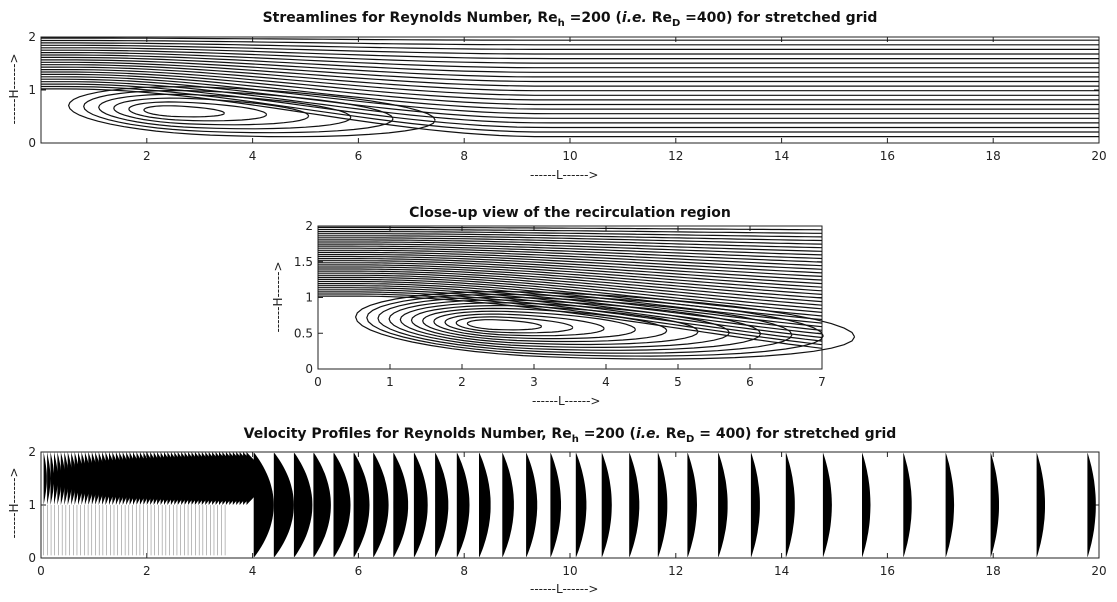  Describe the element at coordinates (147, 571) in the screenshot. I see `x-tick-label: 2` at that location.